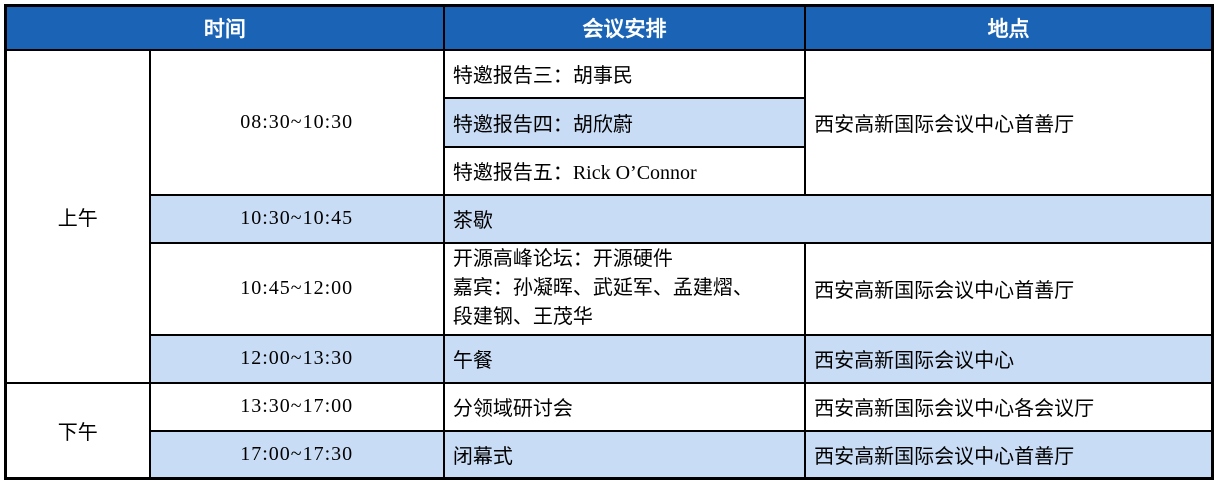 The width and height of the screenshot is (1219, 483). What do you see at coordinates (624, 73) in the screenshot?
I see `cell-agenda-keynote3: 特邀报告三：胡事民` at bounding box center [624, 73].